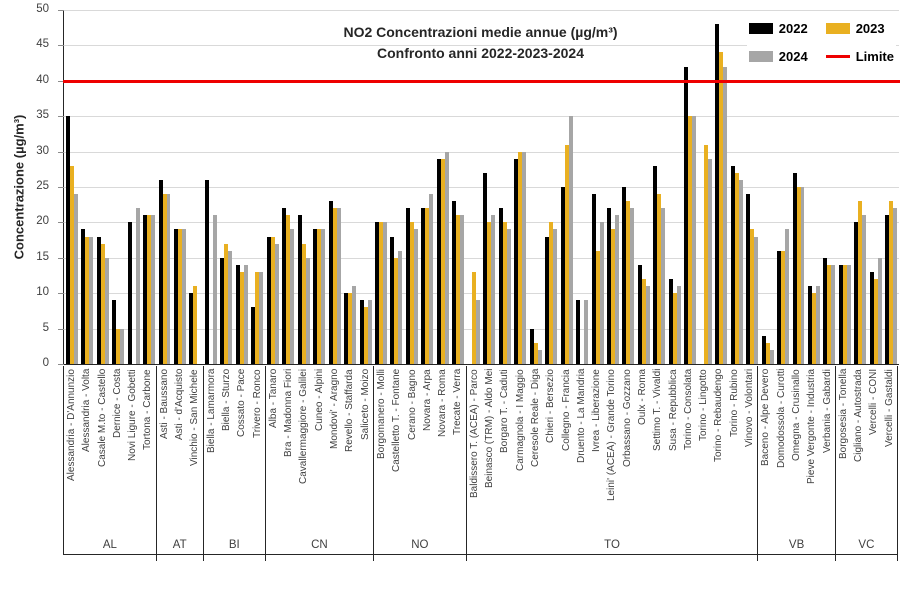 This screenshot has height=589, width=906. I want to click on station-label: Collegno - Francia, so click(566, 409).